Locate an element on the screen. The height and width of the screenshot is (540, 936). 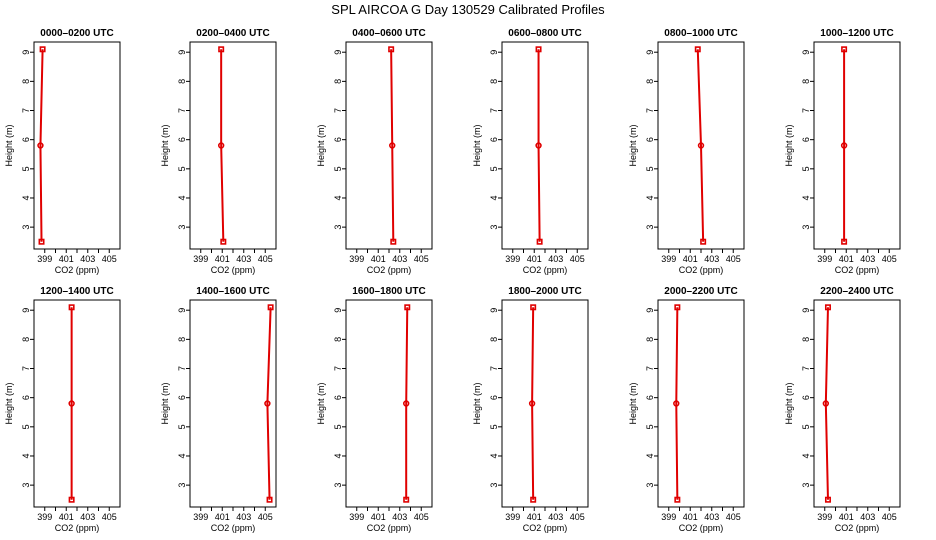
panel-title: 1800–2000 UTC is located at coordinates (544, 291).